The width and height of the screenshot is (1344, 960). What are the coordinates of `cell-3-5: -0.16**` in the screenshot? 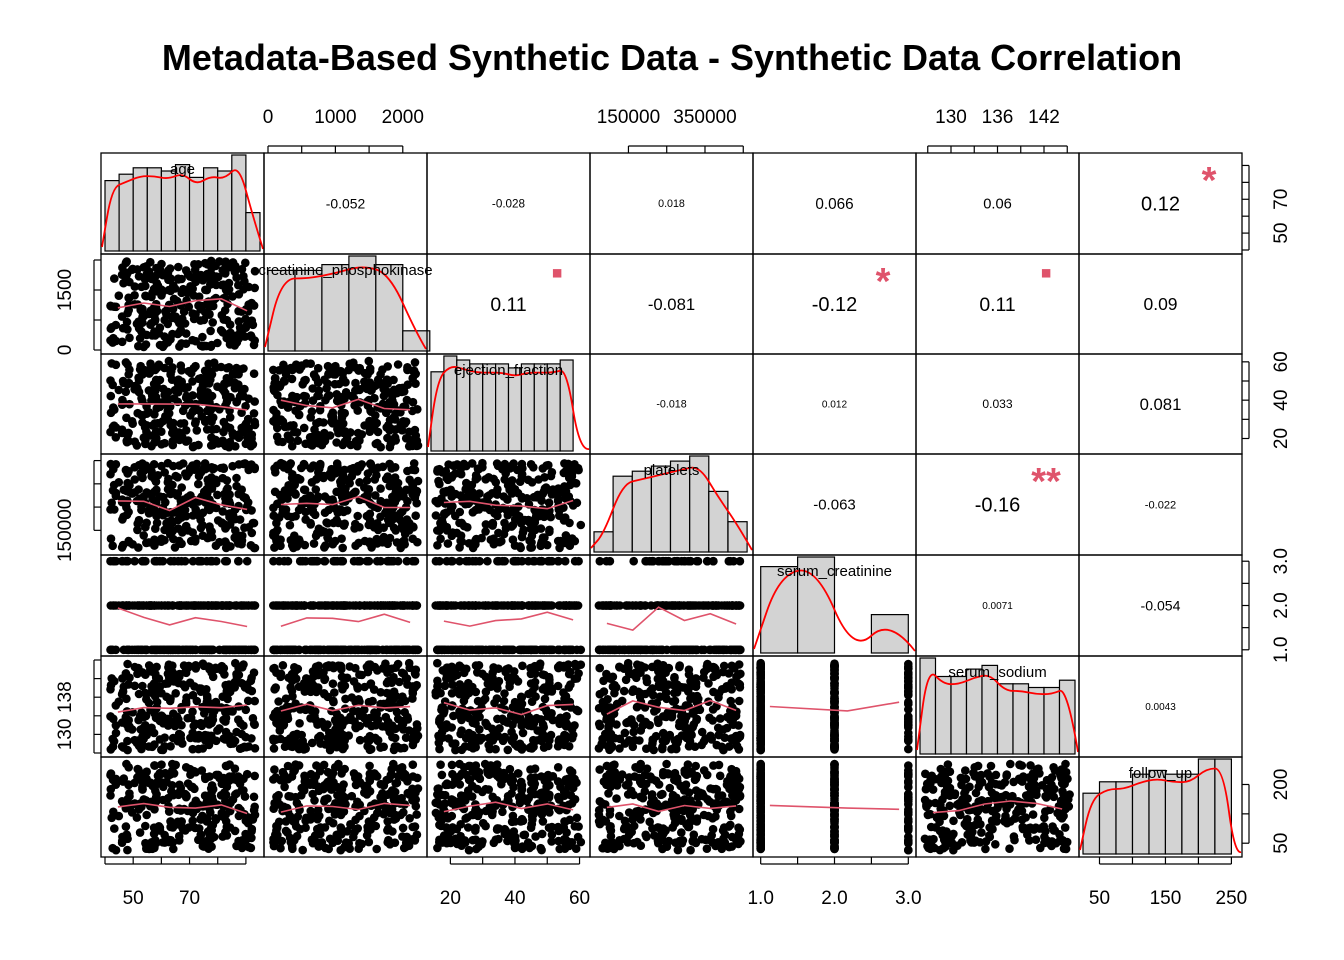 It's located at (997, 504).